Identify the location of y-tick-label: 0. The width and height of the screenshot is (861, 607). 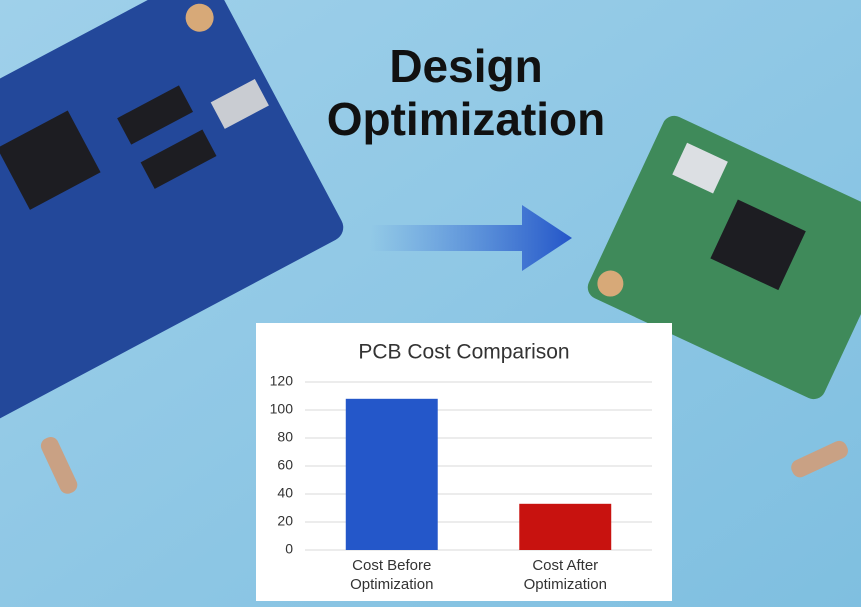
(289, 549).